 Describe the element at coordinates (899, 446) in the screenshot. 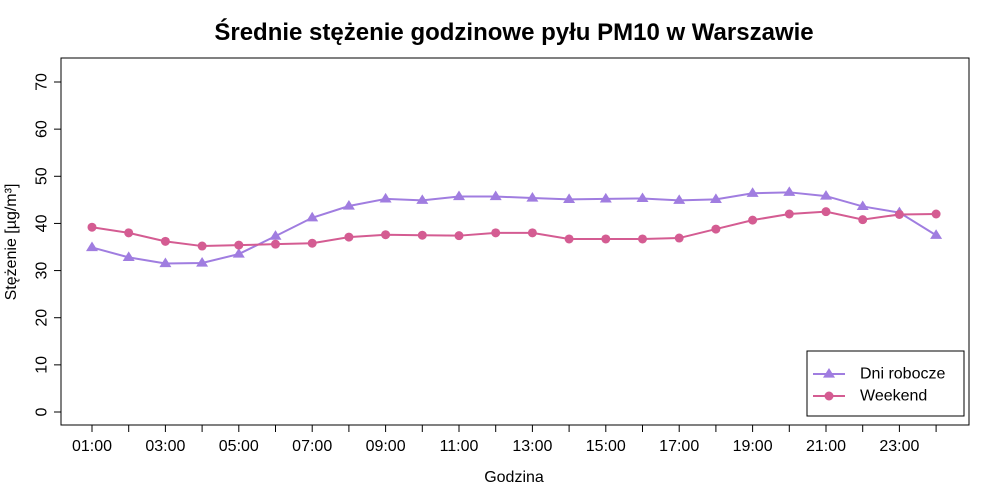

I see `x-tick-label: 23:00` at that location.